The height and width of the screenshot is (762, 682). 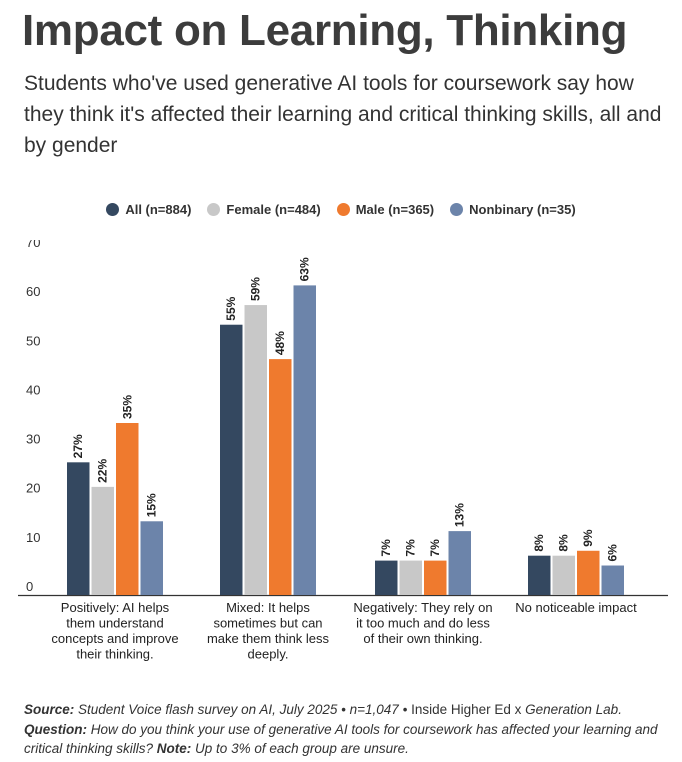 I want to click on y-tick-label: 50, so click(x=33, y=340).